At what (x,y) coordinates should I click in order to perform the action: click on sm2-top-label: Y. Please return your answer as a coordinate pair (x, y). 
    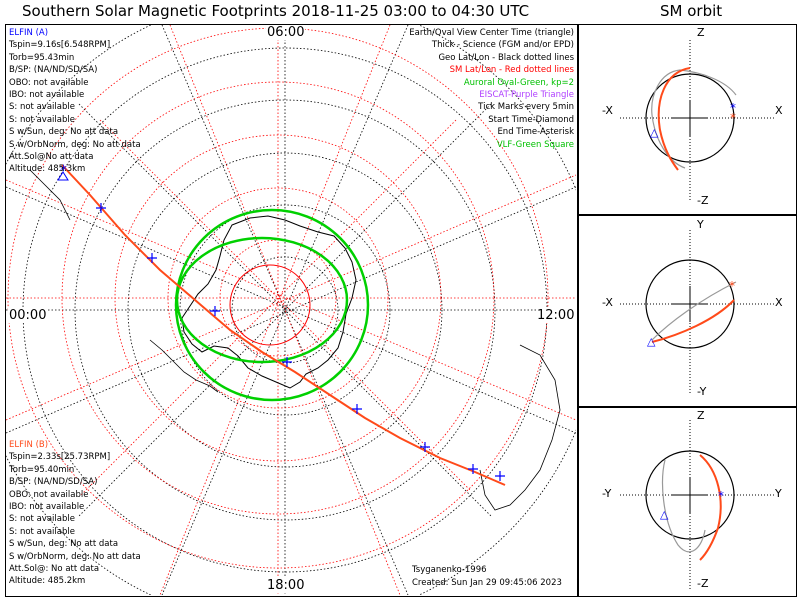
    Looking at the image, I should click on (700, 224).